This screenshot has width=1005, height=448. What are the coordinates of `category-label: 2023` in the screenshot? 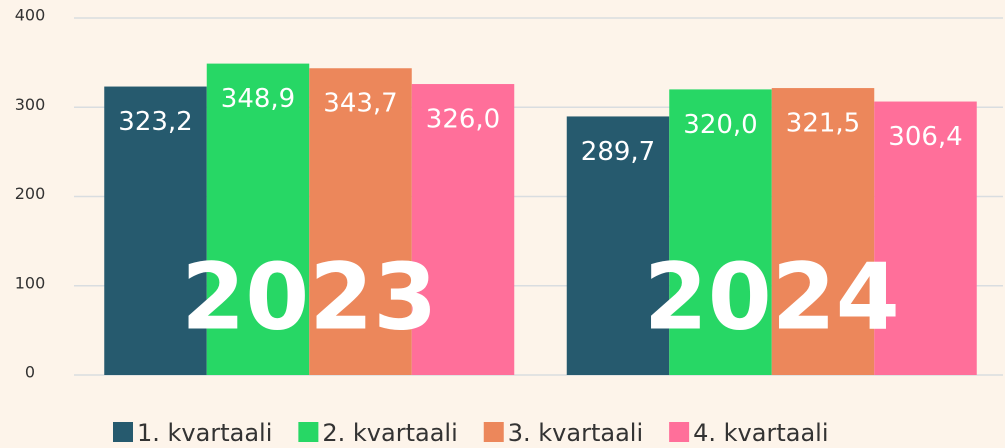 It's located at (309, 296).